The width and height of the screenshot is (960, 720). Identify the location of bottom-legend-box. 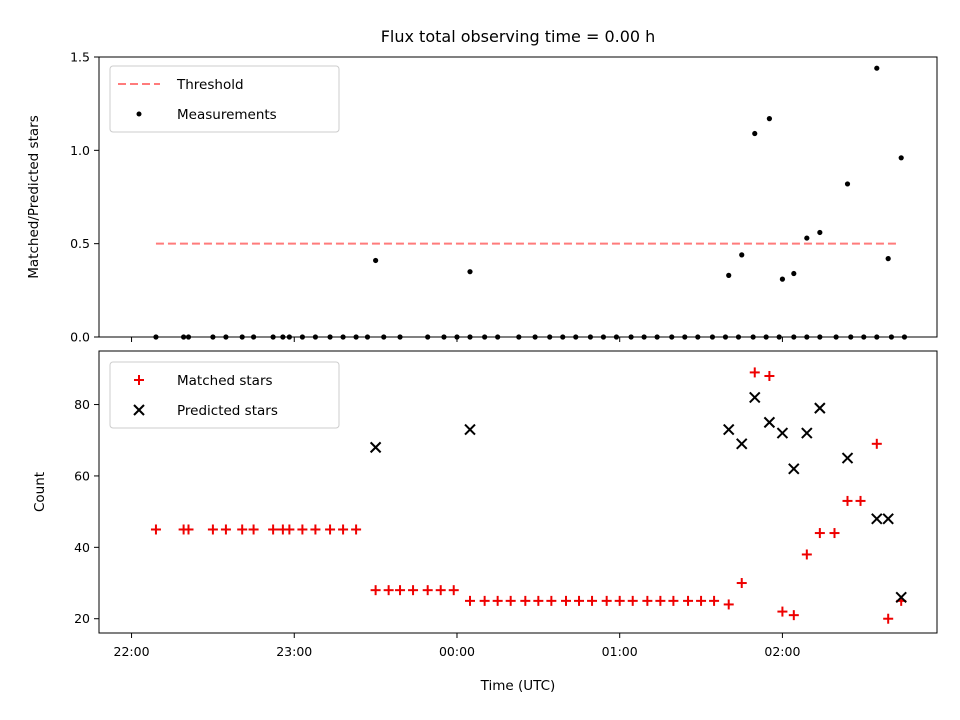
(224, 395).